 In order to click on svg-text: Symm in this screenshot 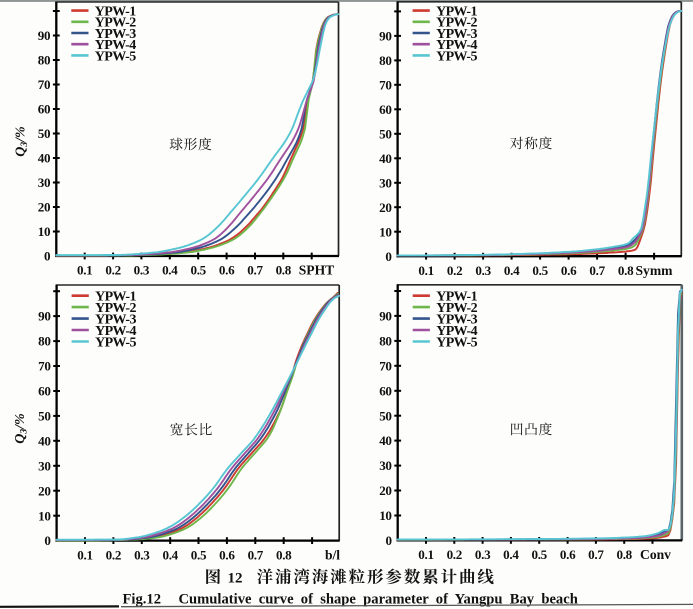, I will do `click(654, 270)`.